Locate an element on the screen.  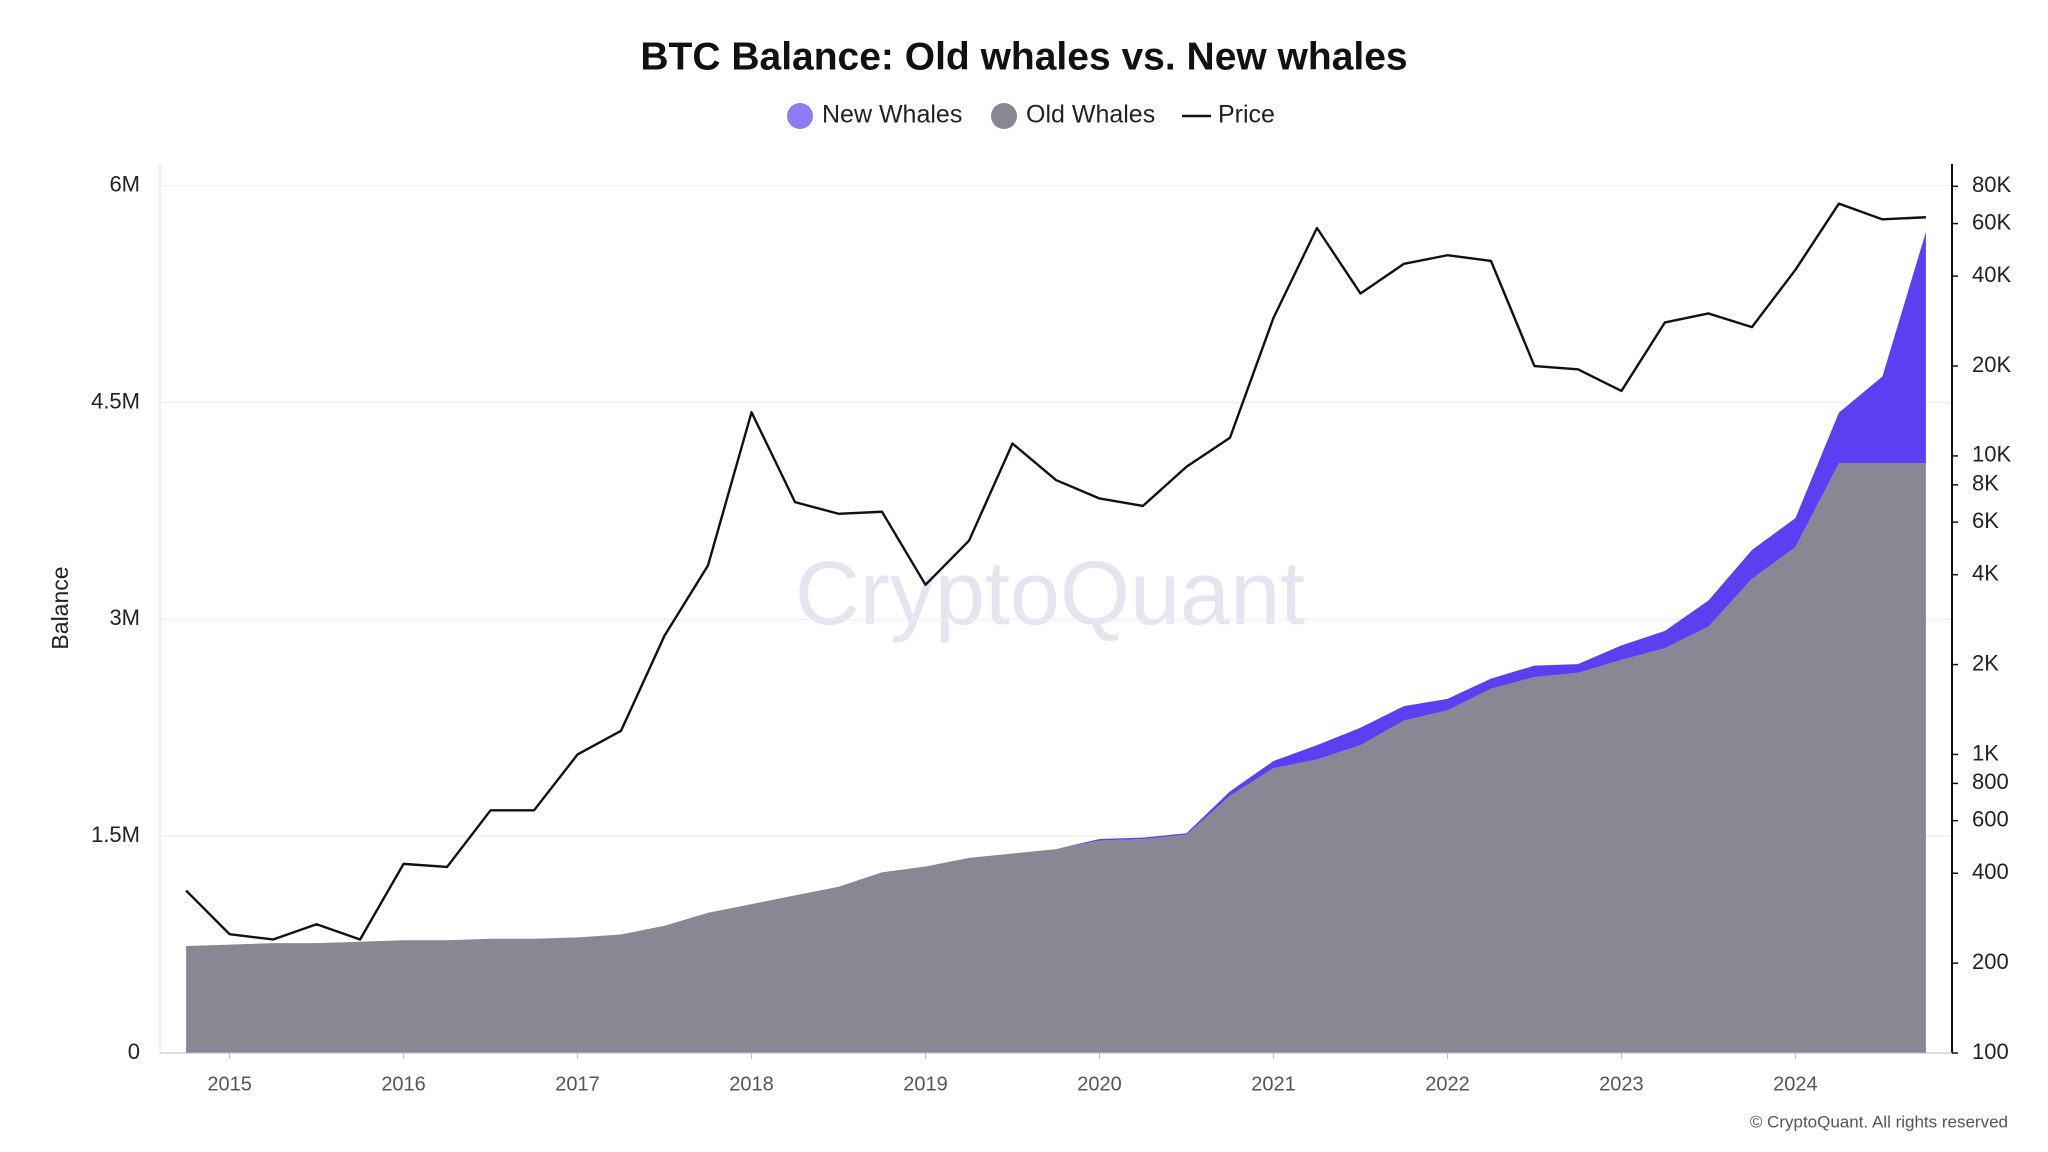
x-tick-label: 2015 is located at coordinates (229, 1084).